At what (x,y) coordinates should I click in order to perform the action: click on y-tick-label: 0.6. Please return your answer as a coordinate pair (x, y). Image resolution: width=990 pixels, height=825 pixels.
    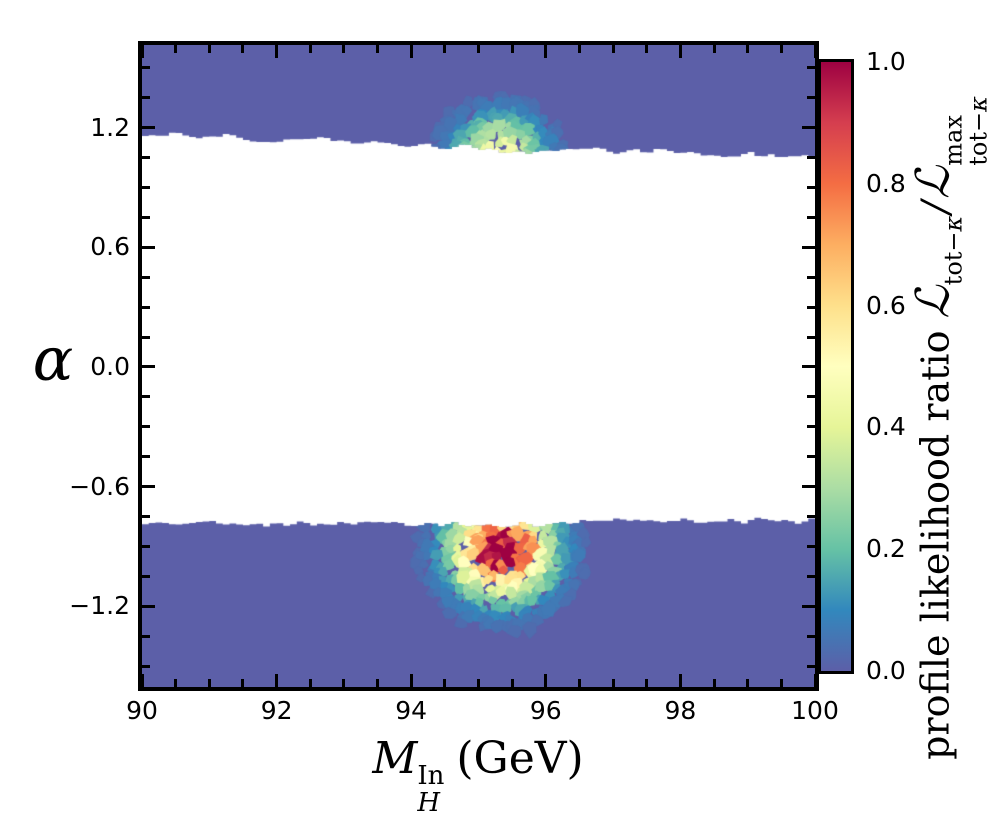
    Looking at the image, I should click on (110, 247).